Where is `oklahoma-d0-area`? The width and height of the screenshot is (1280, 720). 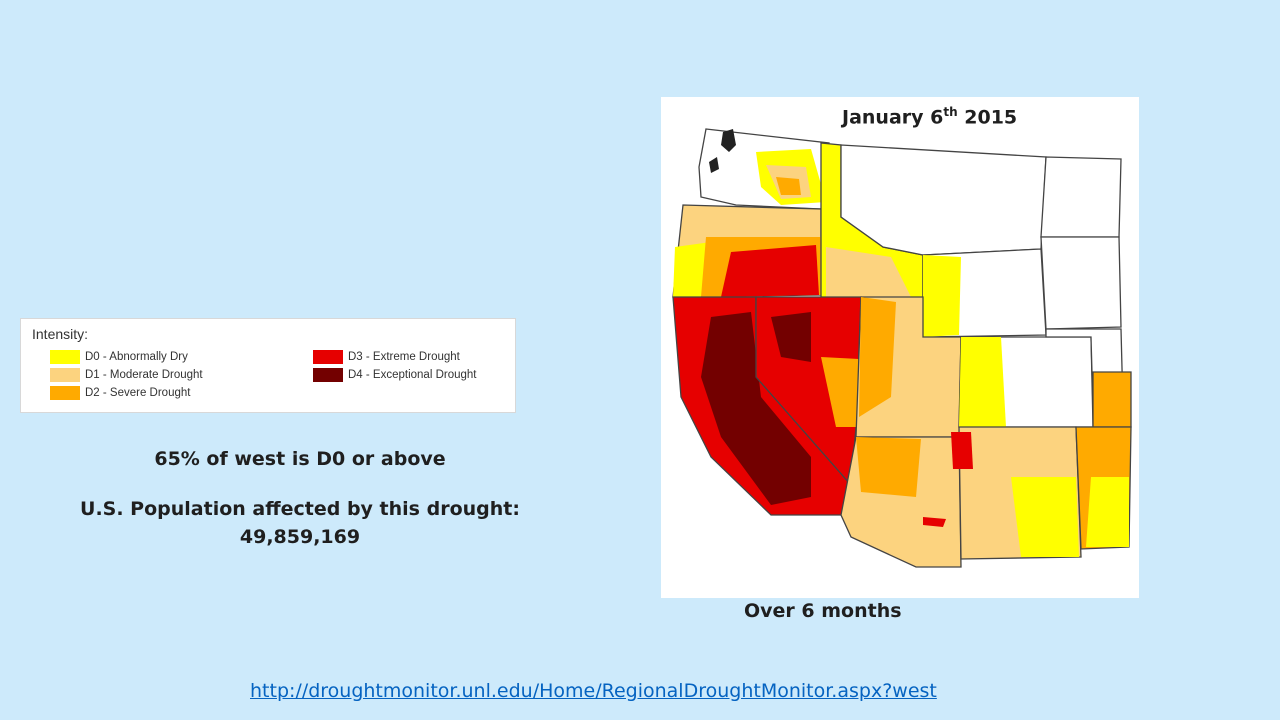 oklahoma-d0-area is located at coordinates (1107, 512).